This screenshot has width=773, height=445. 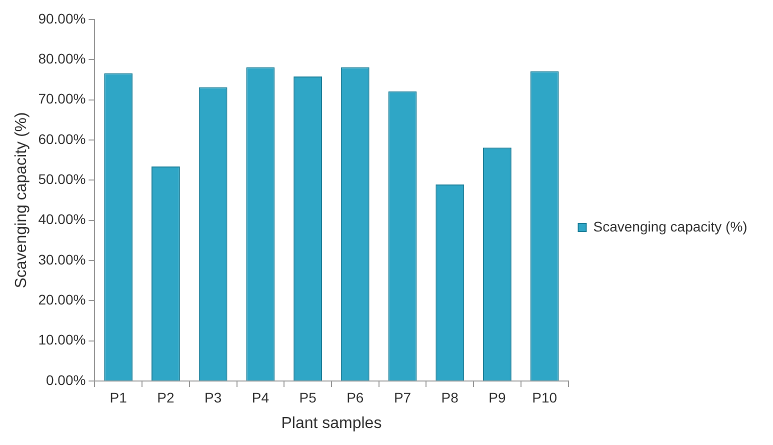 I want to click on y-tick-label: 30.00%, so click(x=62, y=259).